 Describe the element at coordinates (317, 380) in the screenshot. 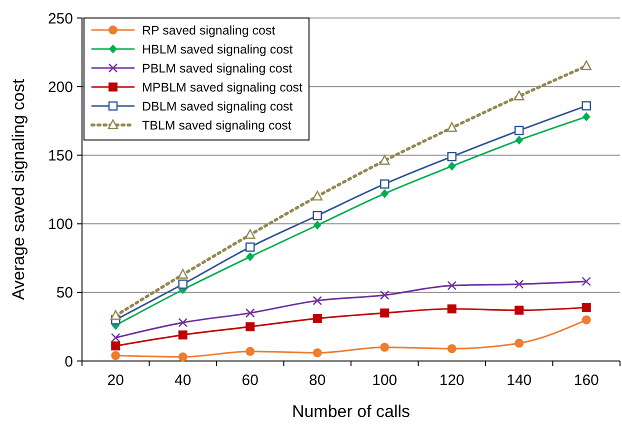

I see `x-tick-label: 80` at that location.